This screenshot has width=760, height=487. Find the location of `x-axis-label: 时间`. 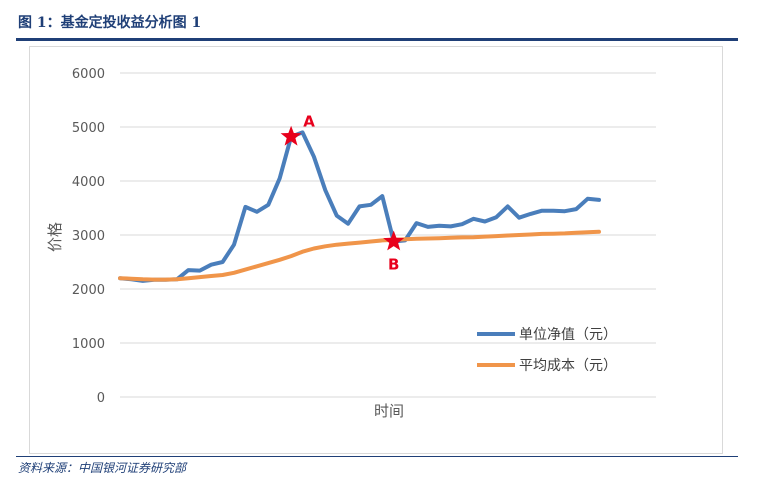

x-axis-label: 时间 is located at coordinates (389, 411).